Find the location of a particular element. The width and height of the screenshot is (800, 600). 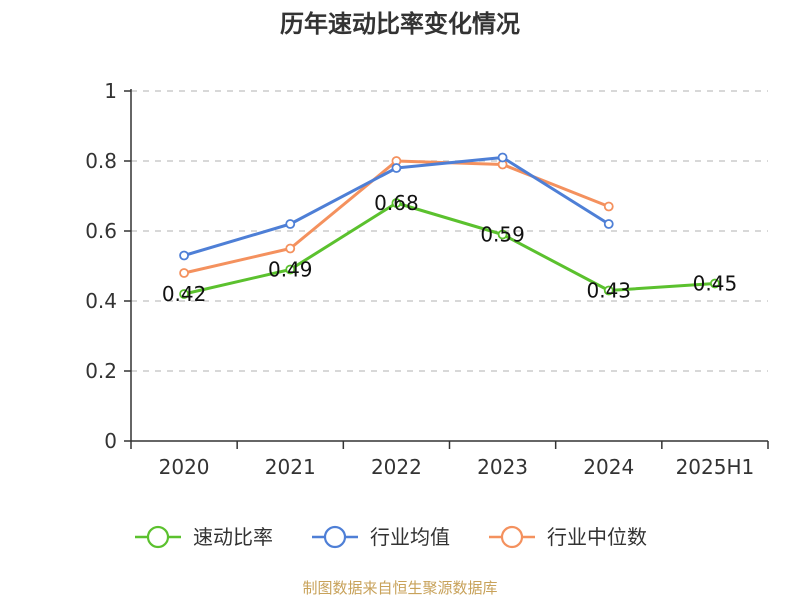

chart-title: 历年速动比率变化情况 is located at coordinates (400, 24).